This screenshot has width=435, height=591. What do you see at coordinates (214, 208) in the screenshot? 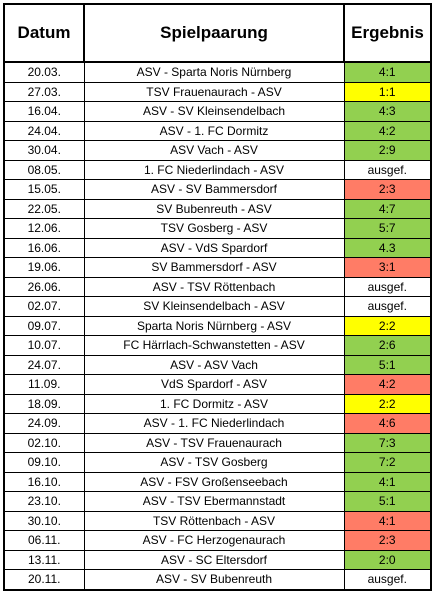
I see `cell-spielpaarung: SV Bubenreuth - ASV` at bounding box center [214, 208].